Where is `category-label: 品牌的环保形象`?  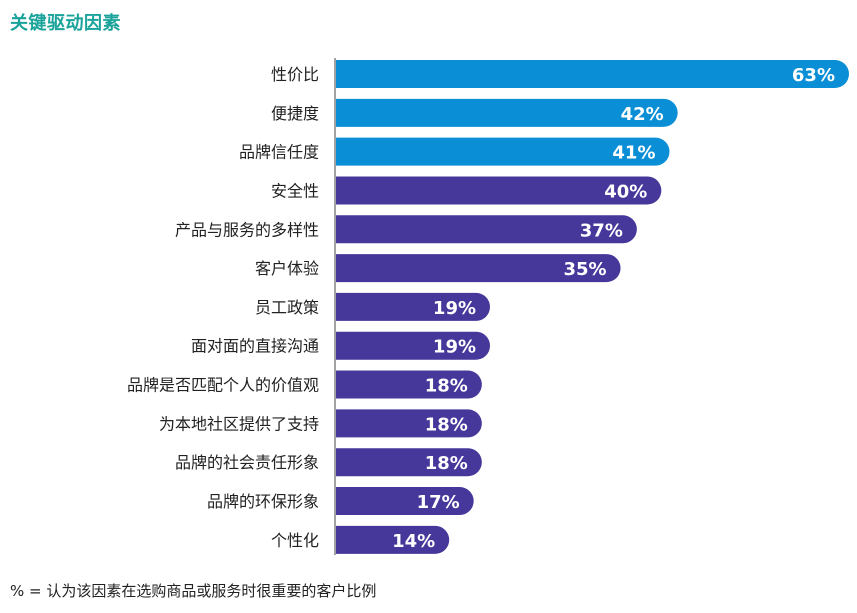 category-label: 品牌的环保形象 is located at coordinates (263, 501).